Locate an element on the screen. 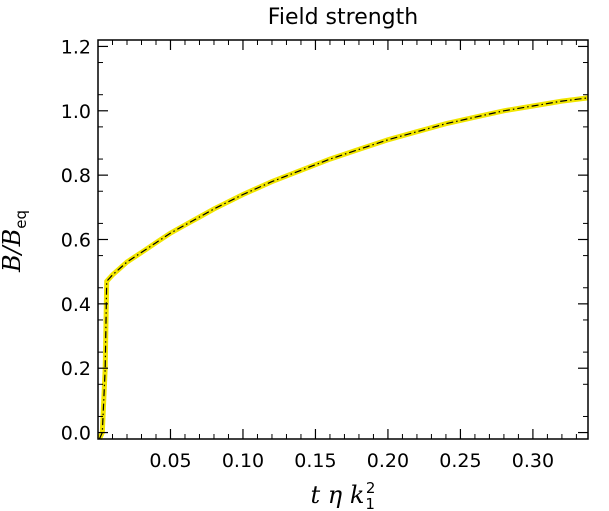 This screenshot has height=511, width=609. y-tick-label: 1.2 is located at coordinates (76, 47).